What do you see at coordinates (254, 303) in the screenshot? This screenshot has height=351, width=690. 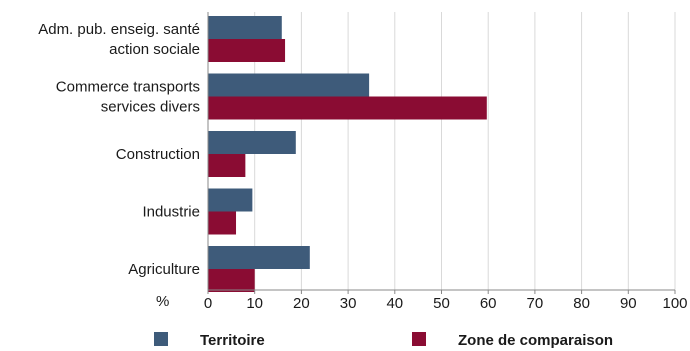 I see `x-tick-label-10: 10` at bounding box center [254, 303].